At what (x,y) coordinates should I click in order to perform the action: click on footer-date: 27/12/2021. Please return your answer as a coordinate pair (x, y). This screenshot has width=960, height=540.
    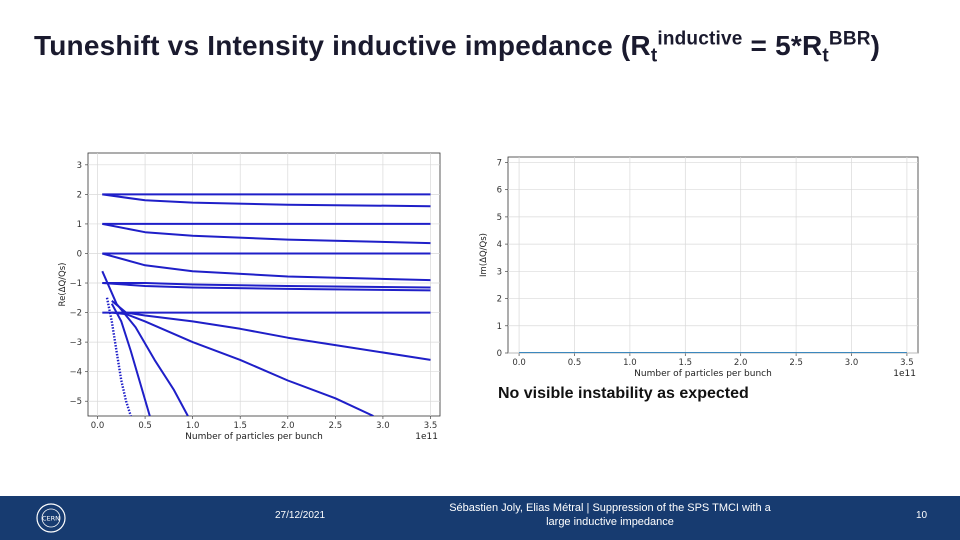
    Looking at the image, I should click on (300, 515).